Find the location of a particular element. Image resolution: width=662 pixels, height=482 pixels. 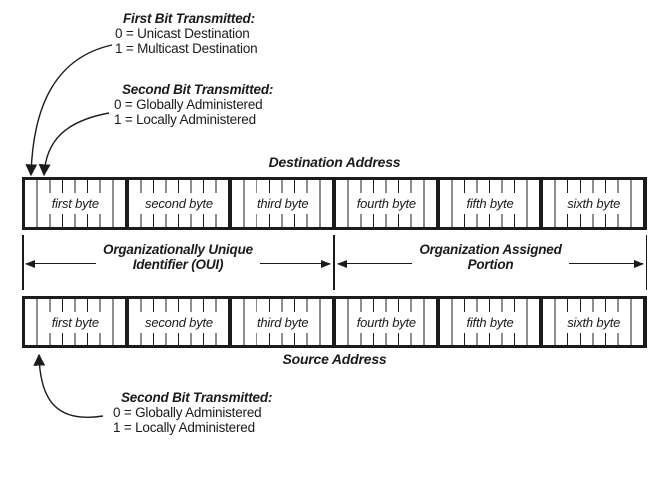

span-line: Organizationally Unique is located at coordinates (178, 249).